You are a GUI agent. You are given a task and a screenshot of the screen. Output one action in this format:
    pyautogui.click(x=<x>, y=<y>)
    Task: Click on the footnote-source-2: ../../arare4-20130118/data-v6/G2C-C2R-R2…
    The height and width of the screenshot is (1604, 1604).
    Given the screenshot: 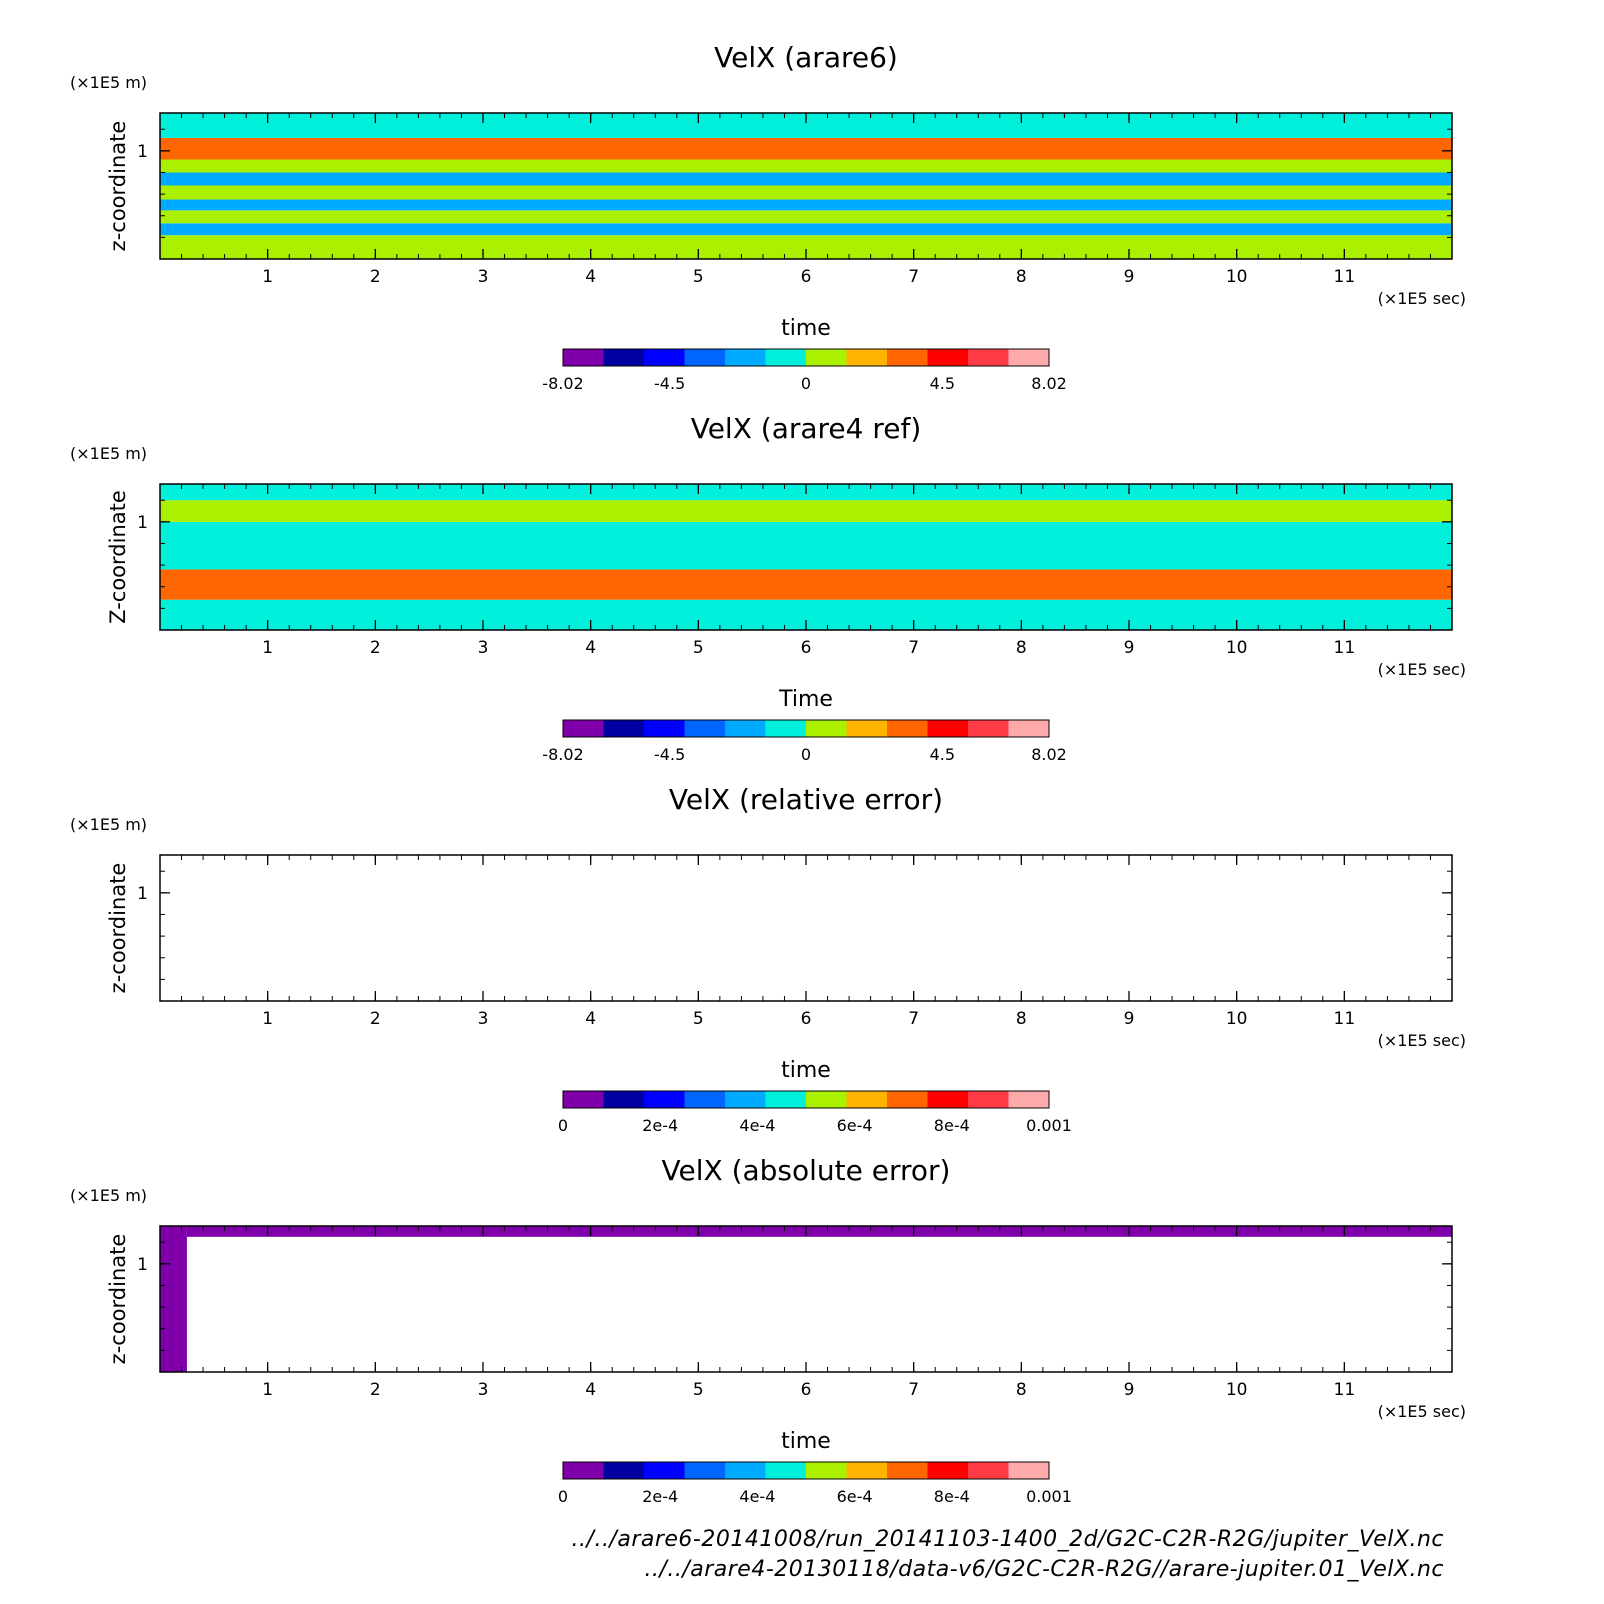 What is the action you would take?
    pyautogui.click(x=1044, y=1569)
    